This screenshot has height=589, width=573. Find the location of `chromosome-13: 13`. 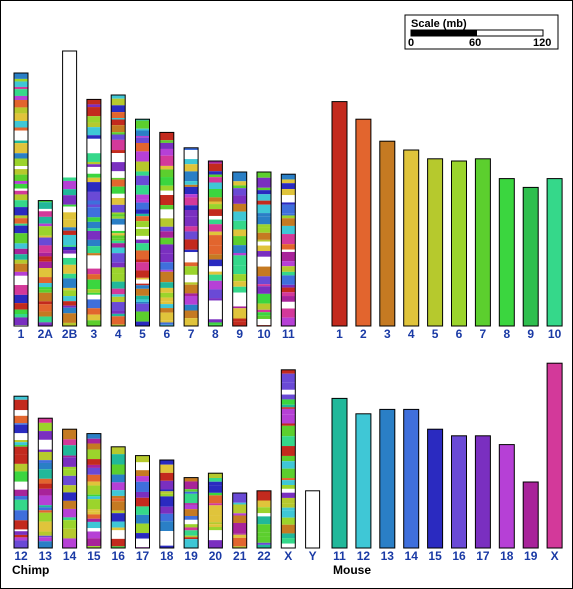

chromosome-13: 13 is located at coordinates (45, 490).